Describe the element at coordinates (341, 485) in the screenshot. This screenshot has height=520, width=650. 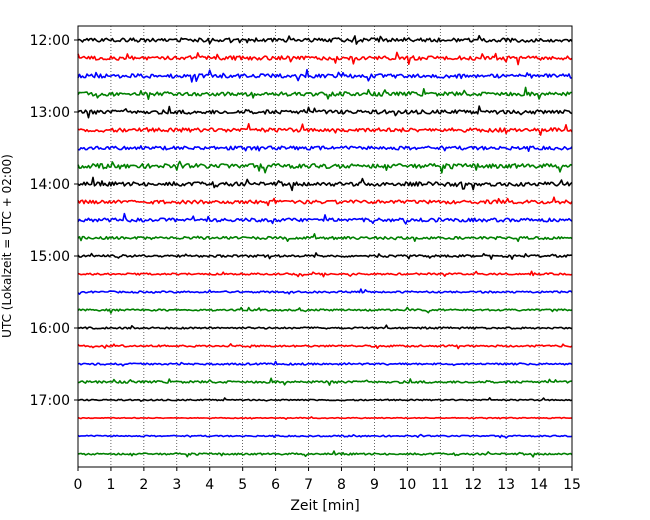
I see `x-tick-label: 8` at that location.